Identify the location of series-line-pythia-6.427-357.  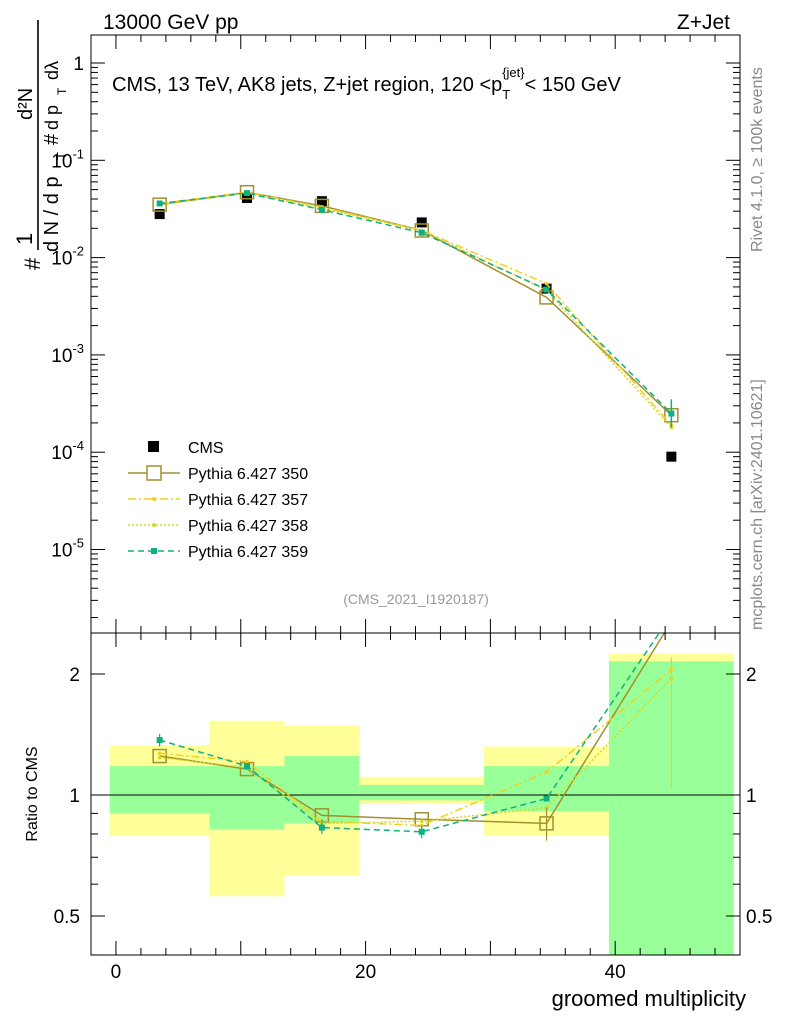
(415, 308).